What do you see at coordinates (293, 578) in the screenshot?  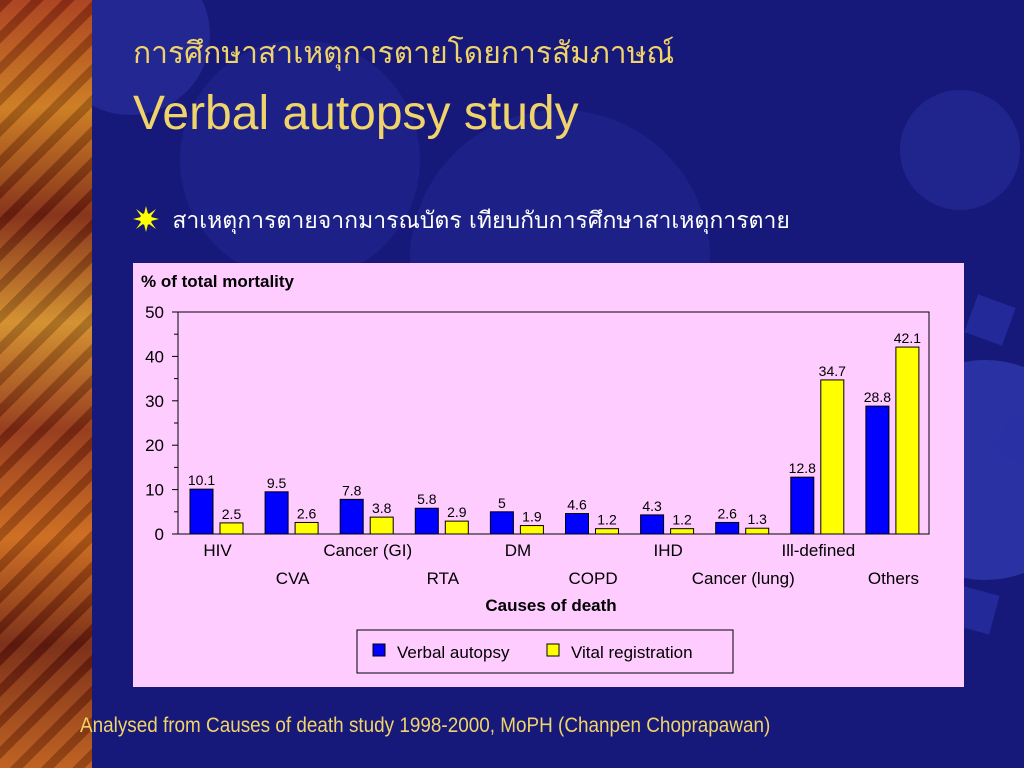 I see `x-tick-label: CVA` at bounding box center [293, 578].